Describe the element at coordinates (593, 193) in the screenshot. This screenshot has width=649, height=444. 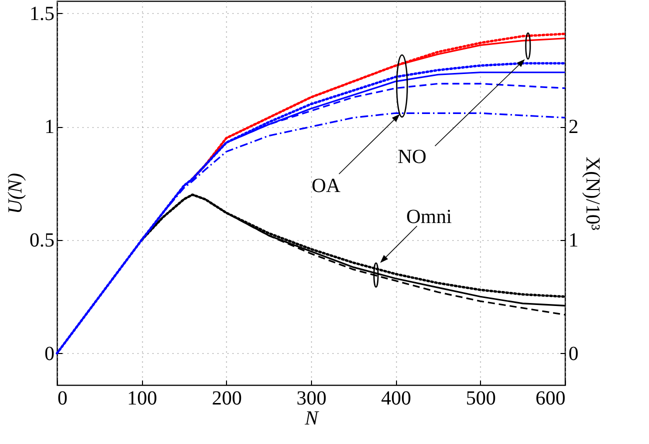
I see `y2-axis-title: X(N)/10³` at that location.